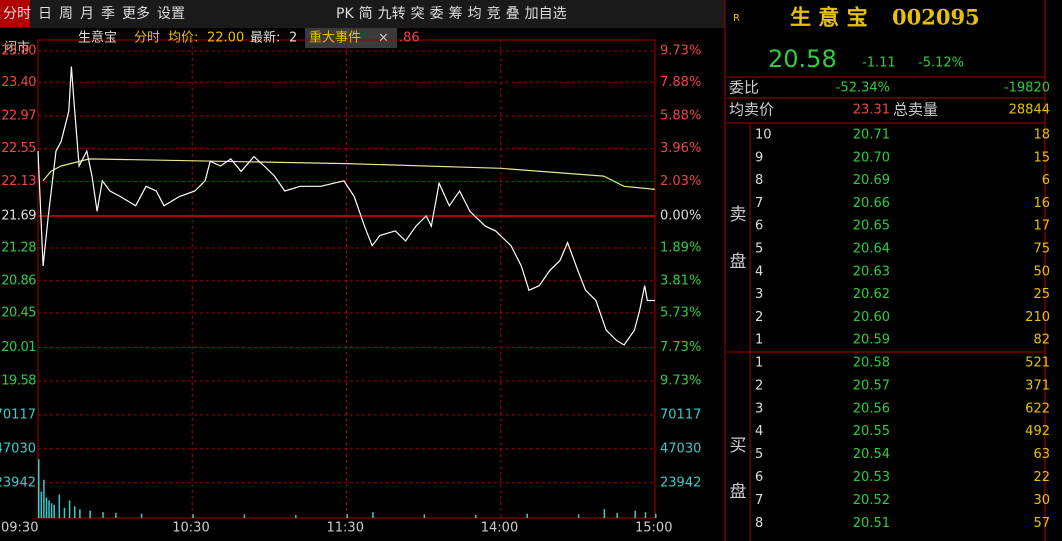 The image size is (1062, 541). I want to click on toolbar-tab: 季, so click(108, 14).